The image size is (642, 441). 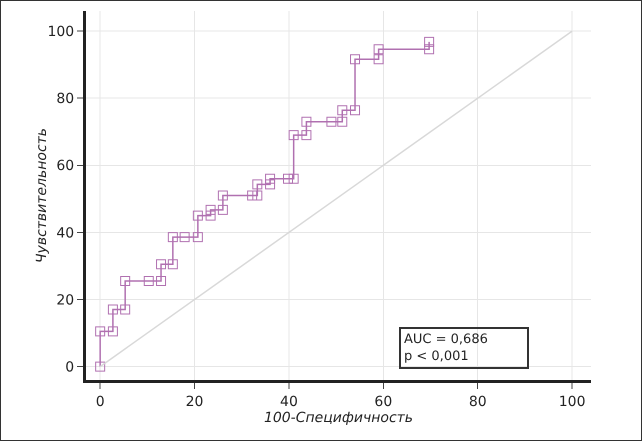 I want to click on y-tick-label: 100, so click(x=60, y=32).